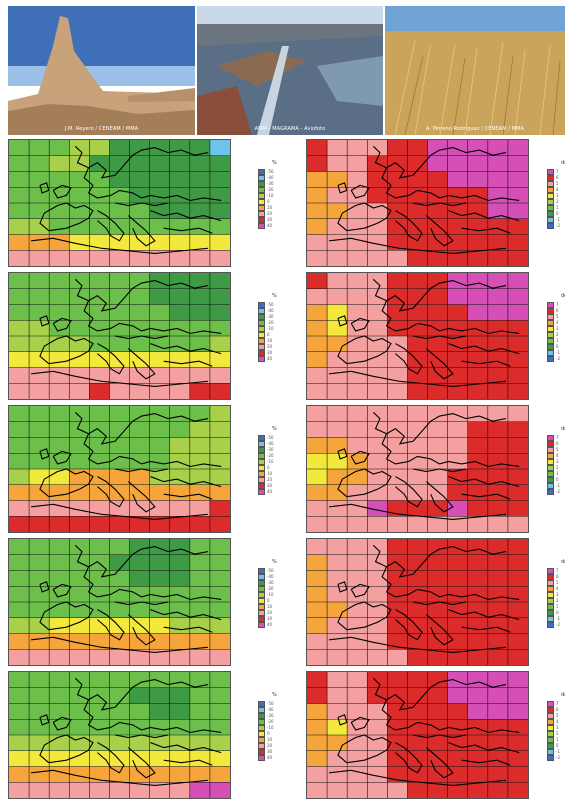 The width and height of the screenshot is (565, 799). Describe the element at coordinates (558, 352) in the screenshot. I see `legend-tick: -1` at that location.